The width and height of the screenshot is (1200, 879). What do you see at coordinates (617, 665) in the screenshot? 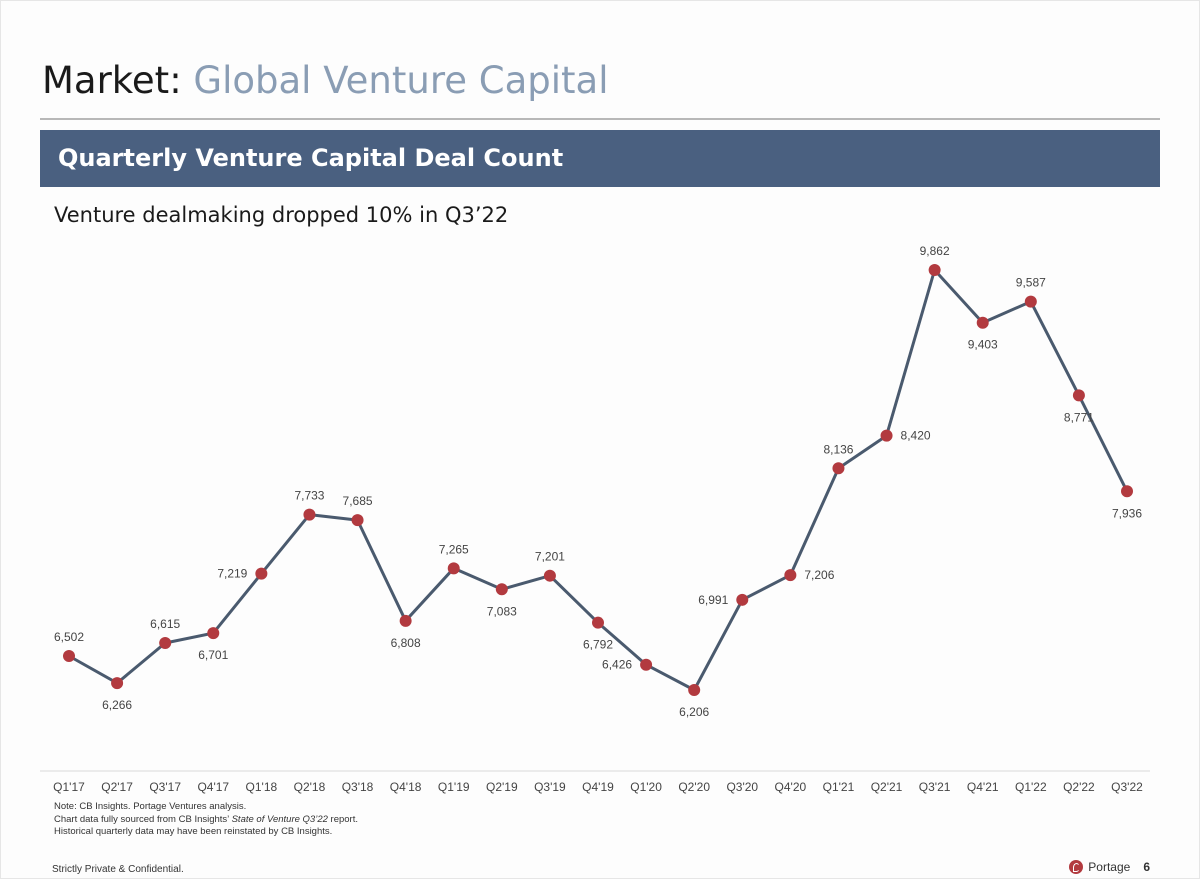
I see `data-label: 6,426` at bounding box center [617, 665].